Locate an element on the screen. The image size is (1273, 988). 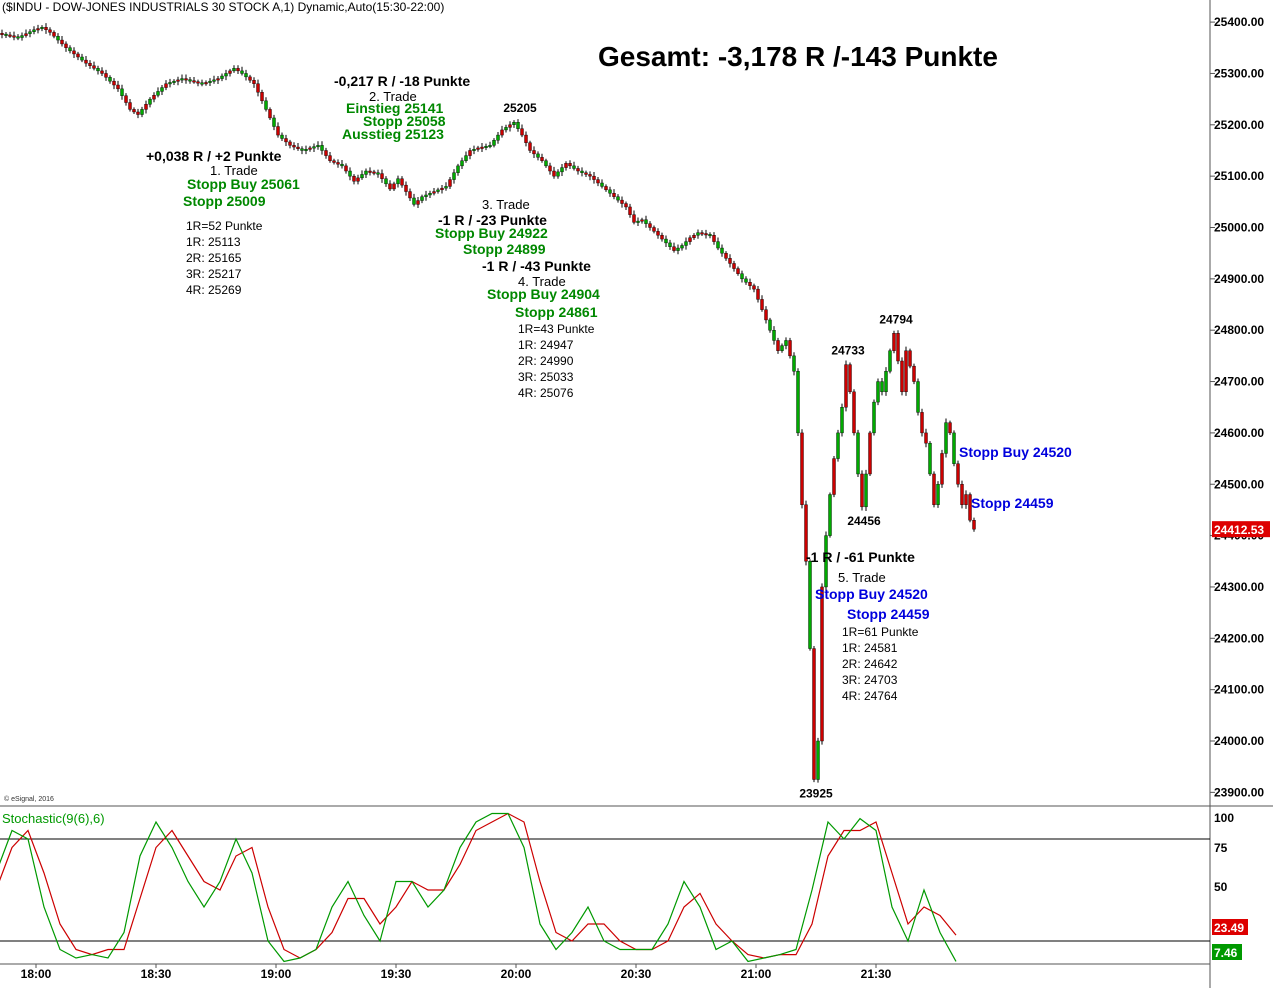
trade-name: 2. Trade is located at coordinates (393, 96).